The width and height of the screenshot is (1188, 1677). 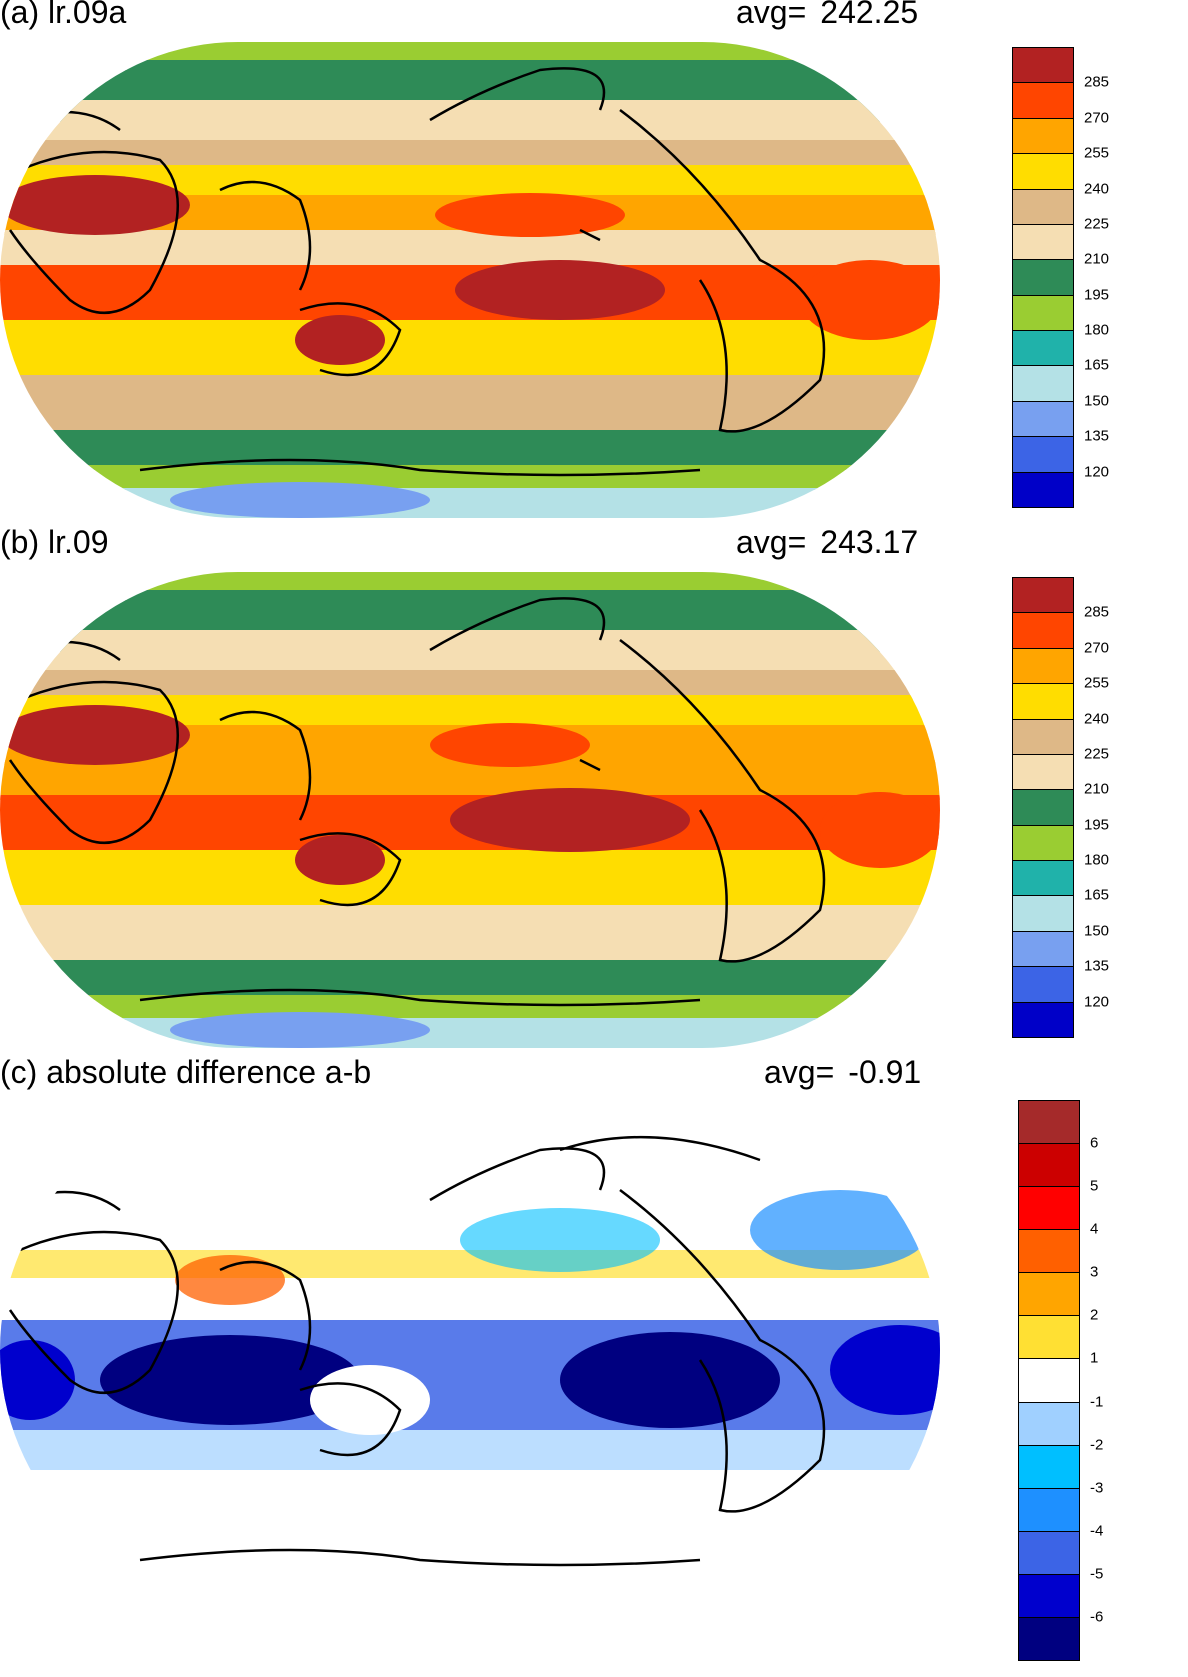 I want to click on colorbar-a: 120 135 150 165 180 195 210 225 240 255 270 285, so click(x=1092, y=277).